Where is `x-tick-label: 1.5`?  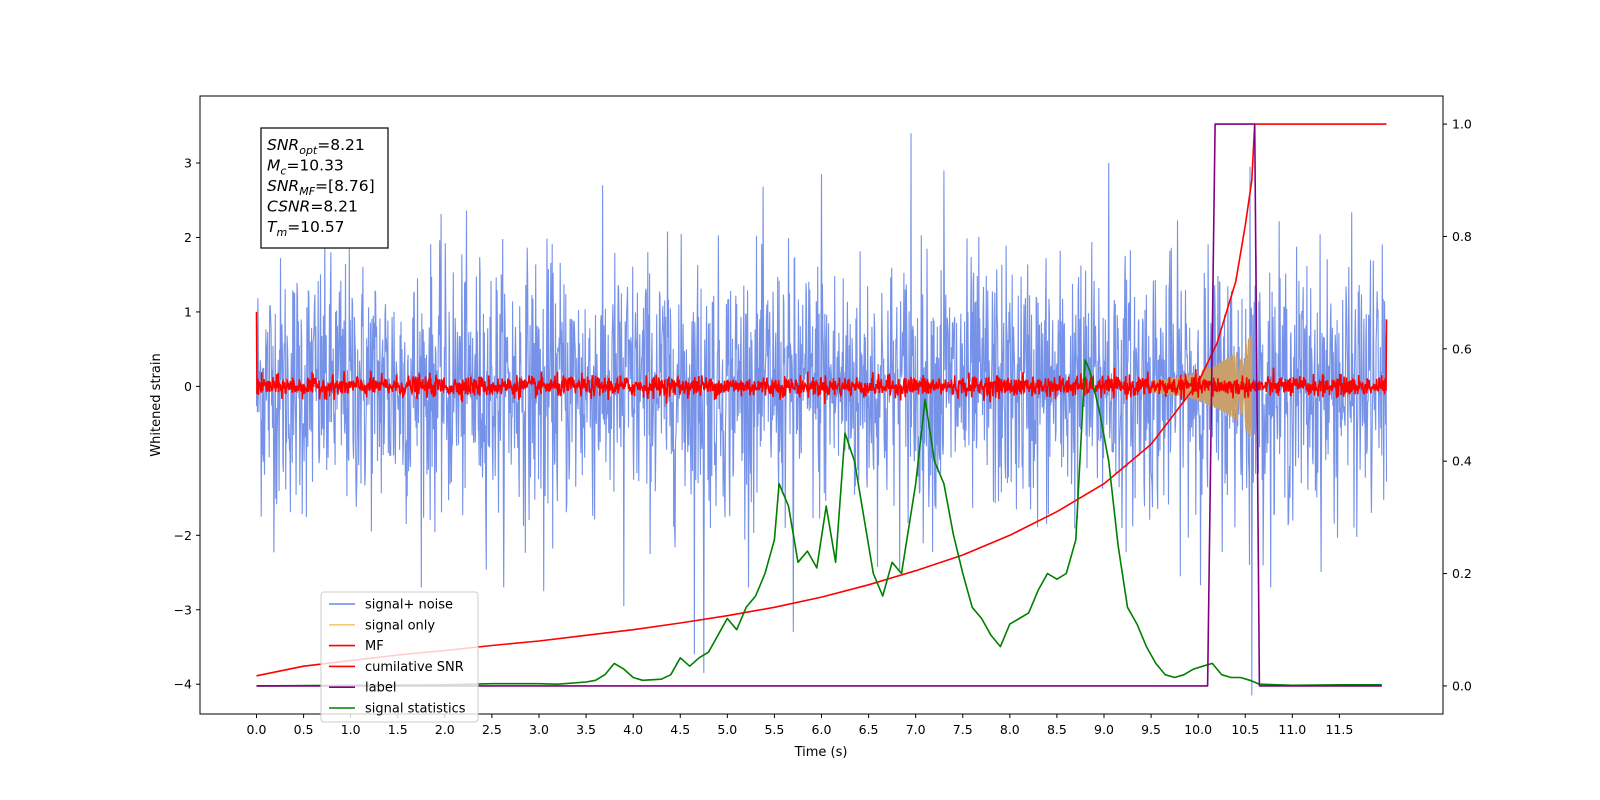 x-tick-label: 1.5 is located at coordinates (398, 729).